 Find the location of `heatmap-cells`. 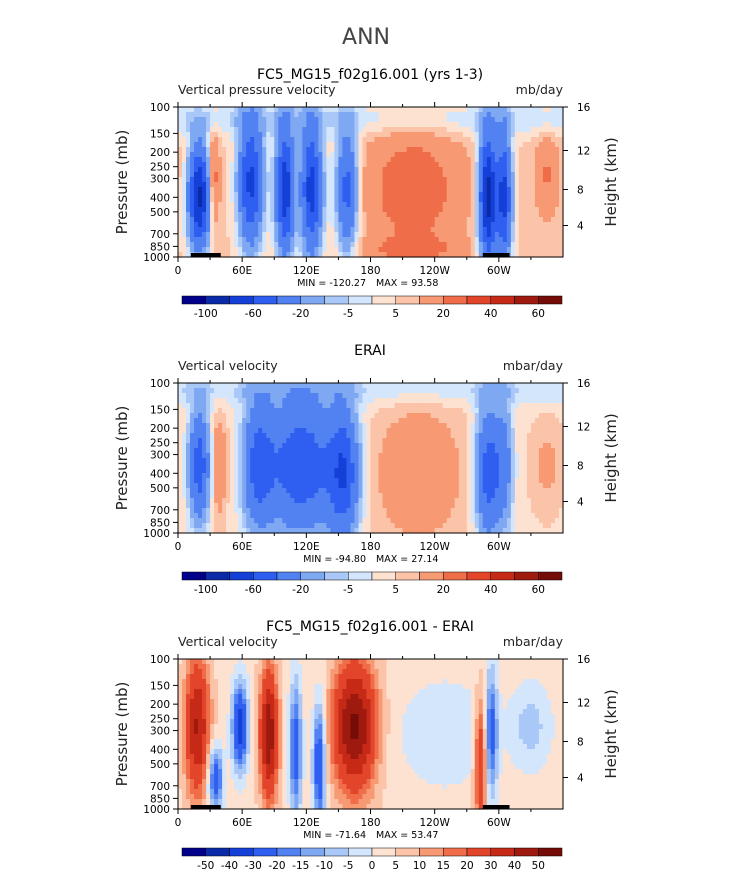

heatmap-cells is located at coordinates (371, 182).